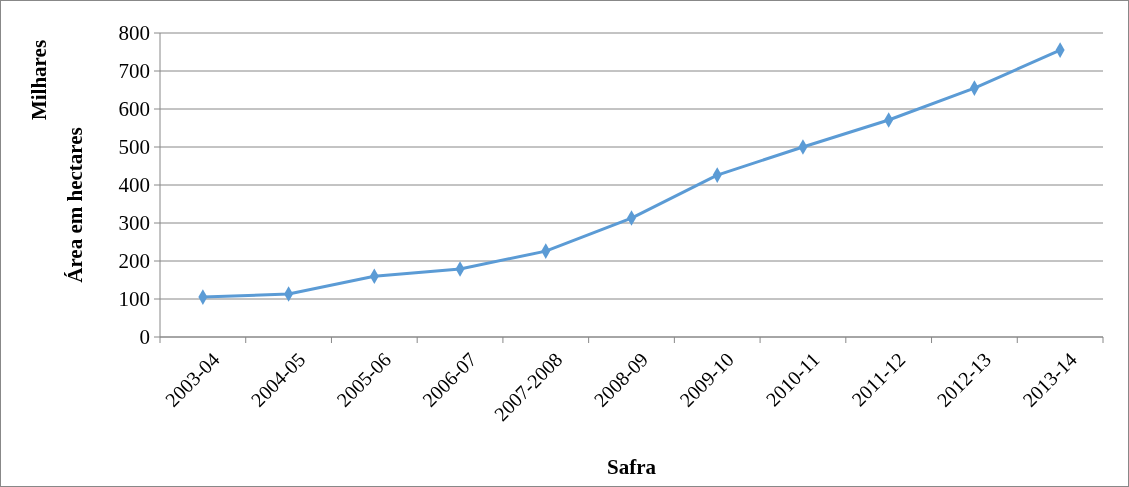  I want to click on y-axis-title: Área em hectares, so click(75, 205).